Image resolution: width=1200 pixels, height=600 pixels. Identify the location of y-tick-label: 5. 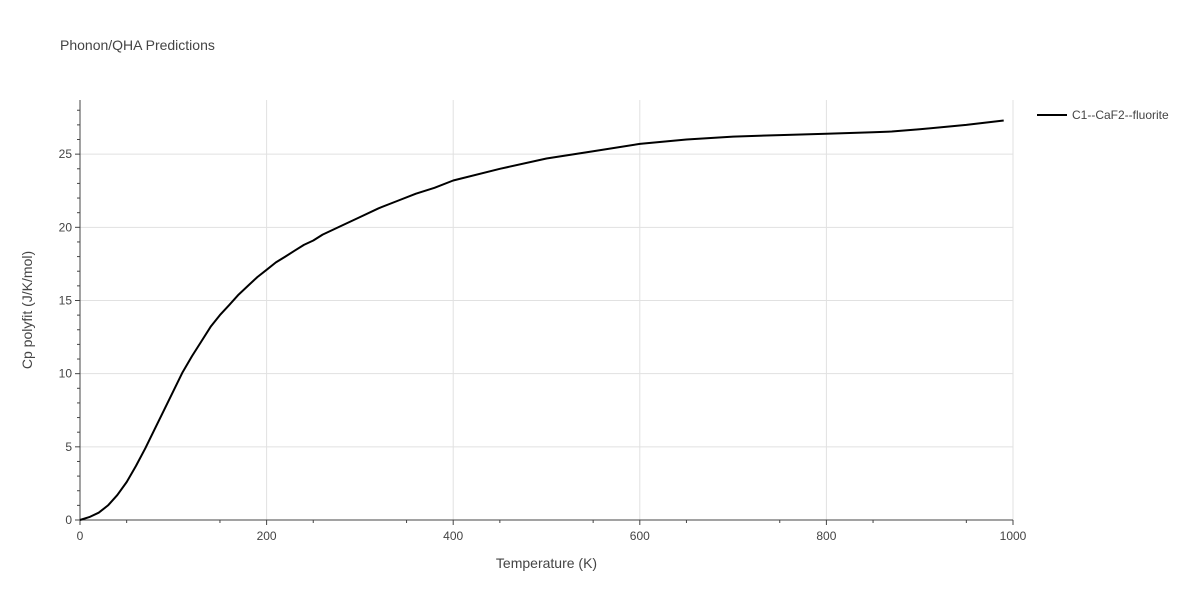
(68, 447).